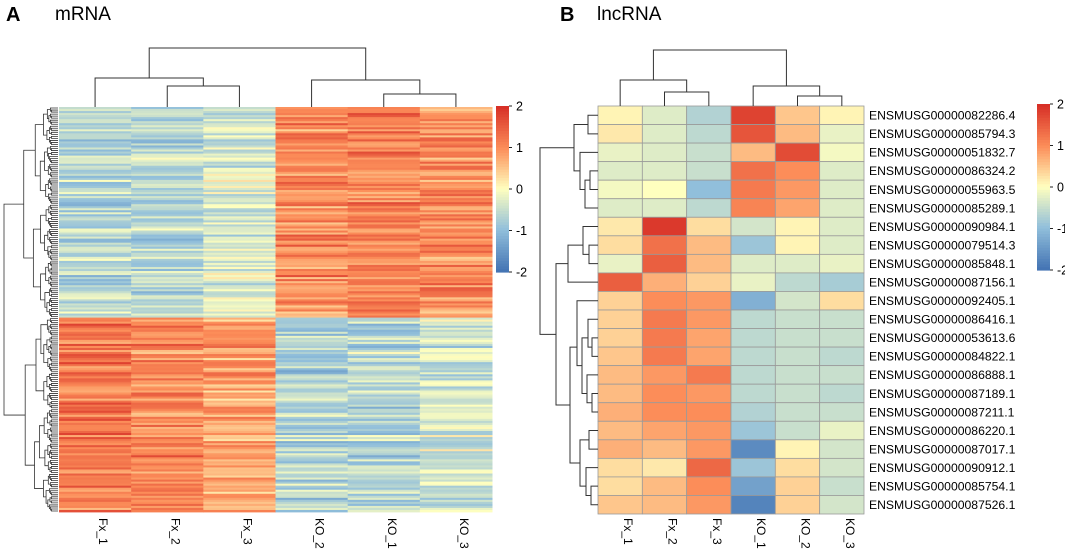  What do you see at coordinates (628, 531) in the screenshot?
I see `lncrna-column-label: Fx_1` at bounding box center [628, 531].